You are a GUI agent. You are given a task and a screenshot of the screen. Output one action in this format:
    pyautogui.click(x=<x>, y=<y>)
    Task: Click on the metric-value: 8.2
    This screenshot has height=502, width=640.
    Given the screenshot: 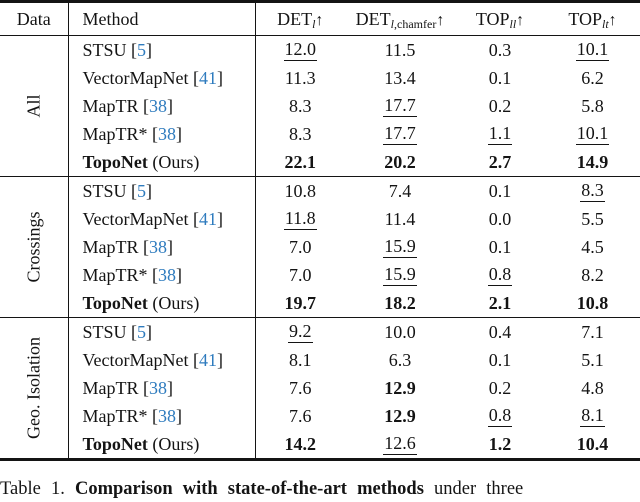 What is the action you would take?
    pyautogui.click(x=592, y=274)
    